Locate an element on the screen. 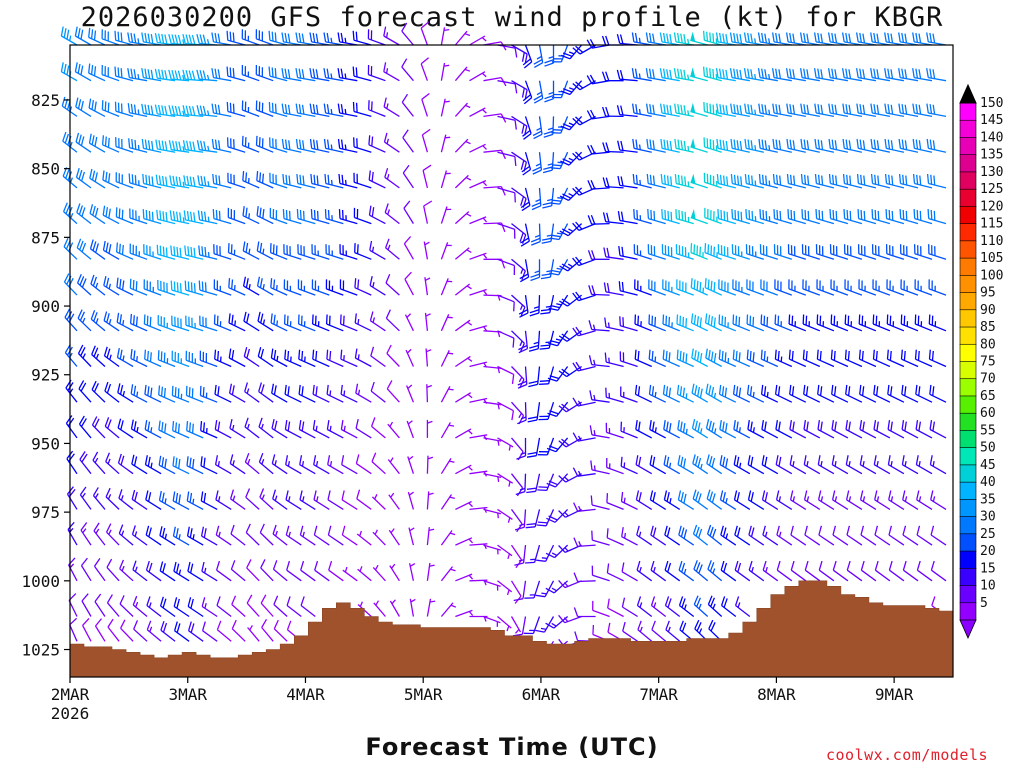  y-axis: 825 850 875 900 925 950 975 1000 1025 is located at coordinates (45, 375).